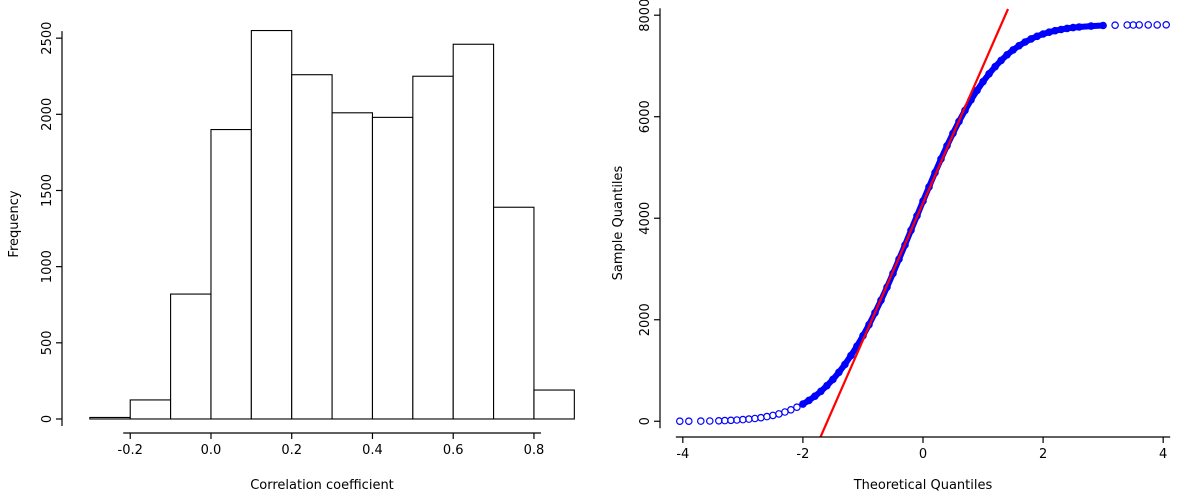 The width and height of the screenshot is (1200, 500). Describe the element at coordinates (211, 450) in the screenshot. I see `x-tick-label: 0.0` at that location.